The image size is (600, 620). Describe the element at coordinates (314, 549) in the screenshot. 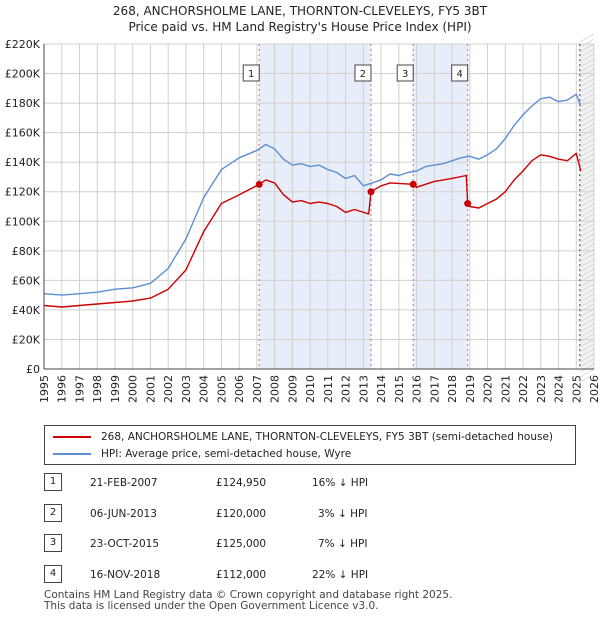

I see `table-row: 3 23-OCT-2015 £125,000 7% ↓ HPI` at that location.